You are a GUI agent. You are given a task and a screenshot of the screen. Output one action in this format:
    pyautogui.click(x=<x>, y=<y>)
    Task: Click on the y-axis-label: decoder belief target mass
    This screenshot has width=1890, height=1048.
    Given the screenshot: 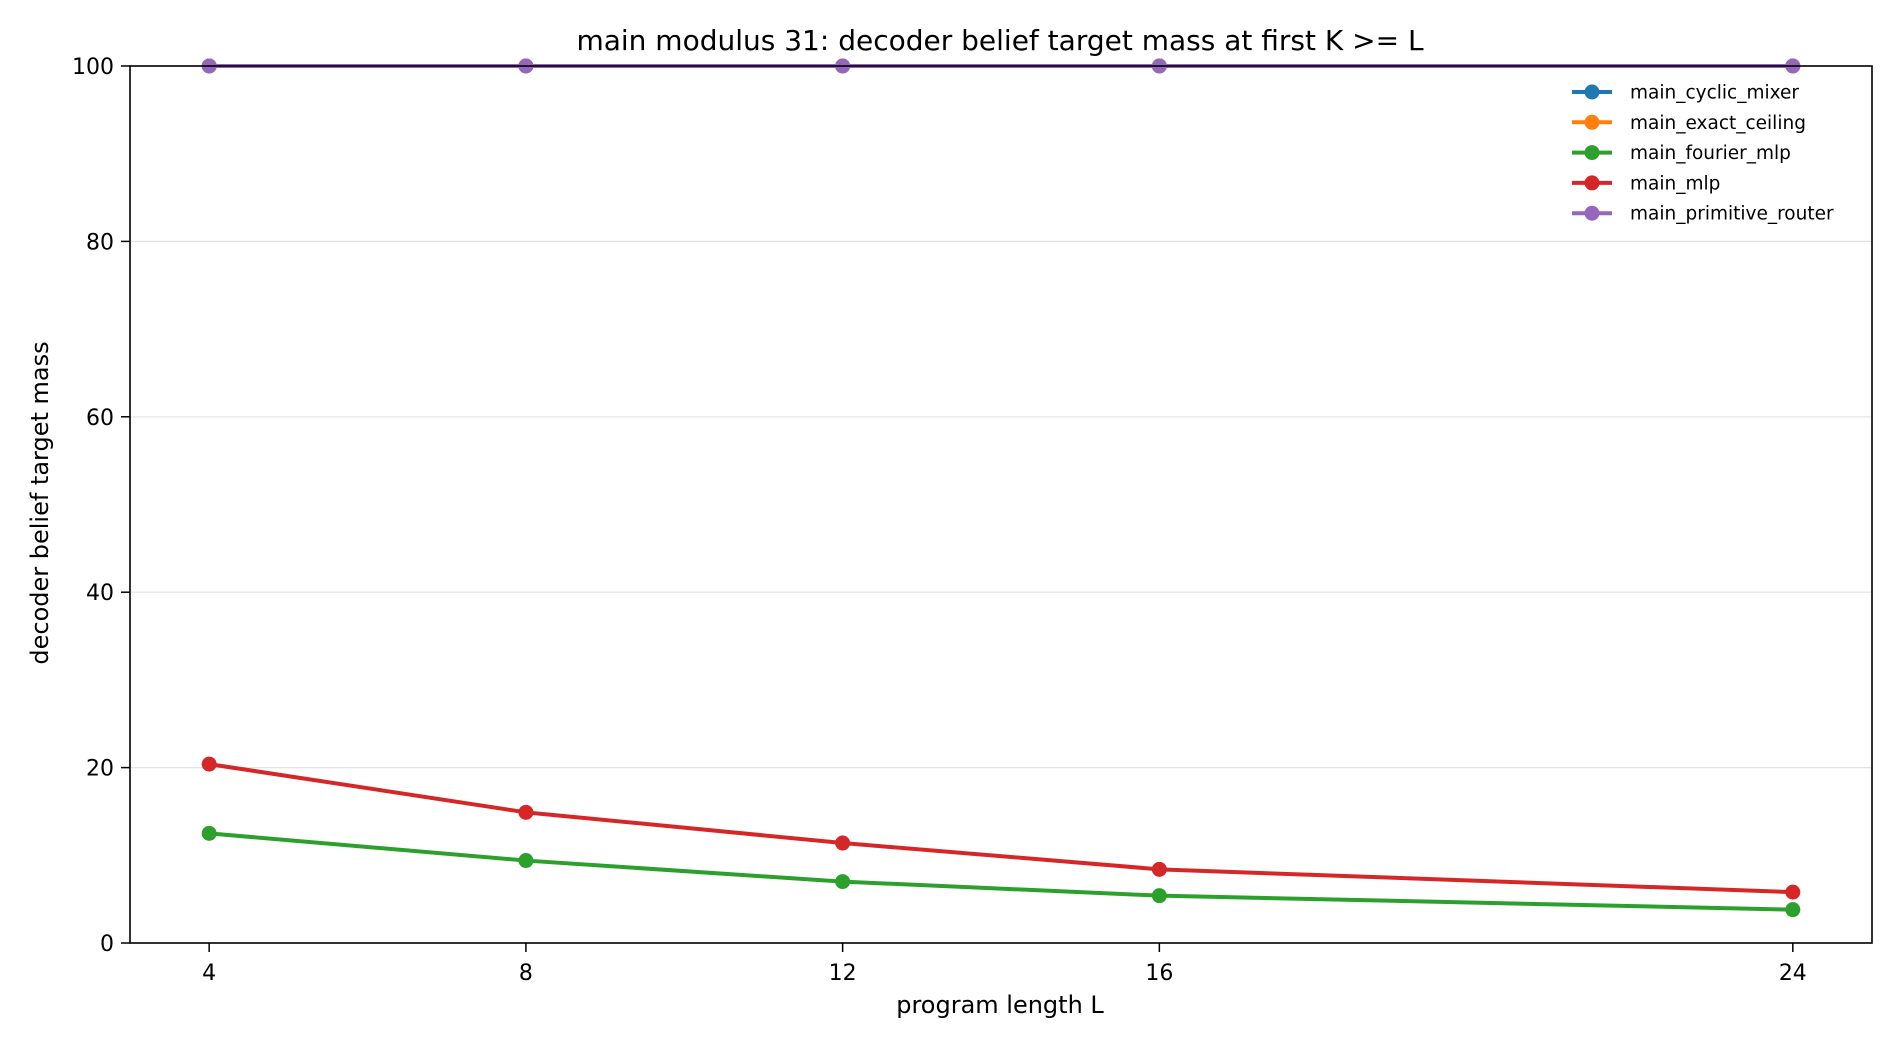 What is the action you would take?
    pyautogui.click(x=40, y=502)
    